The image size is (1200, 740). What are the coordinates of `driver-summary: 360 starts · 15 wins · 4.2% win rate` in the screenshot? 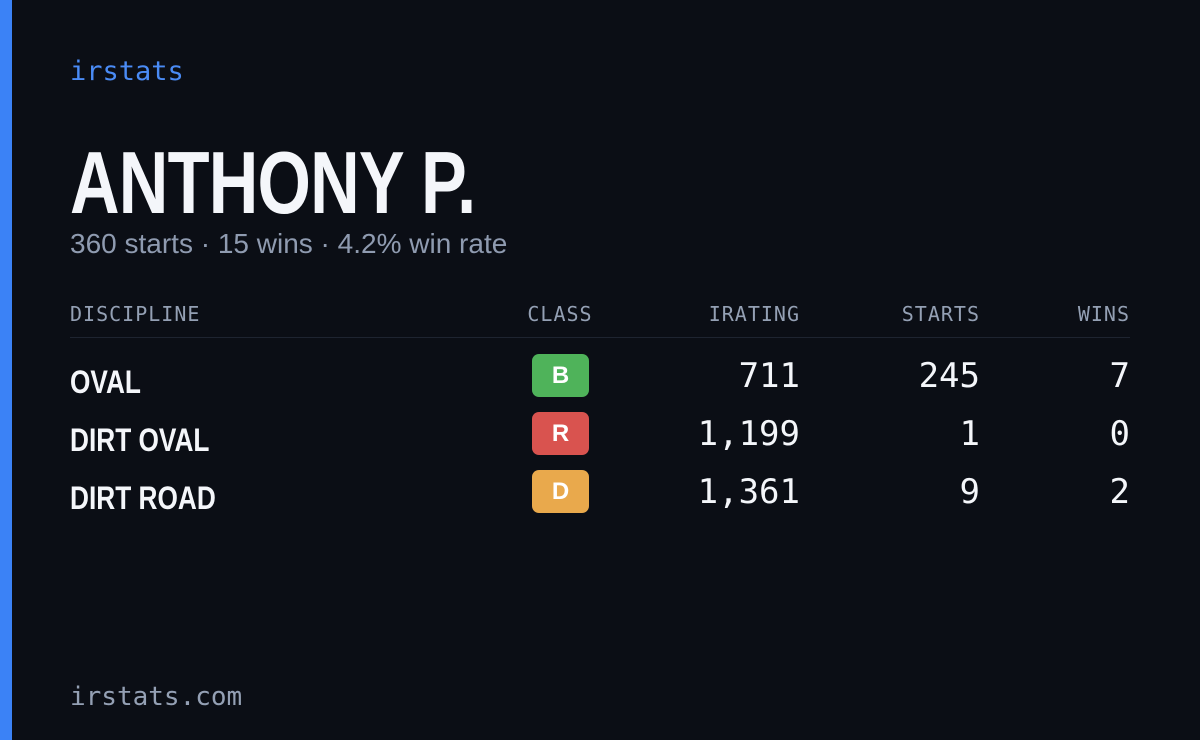 It's located at (289, 243).